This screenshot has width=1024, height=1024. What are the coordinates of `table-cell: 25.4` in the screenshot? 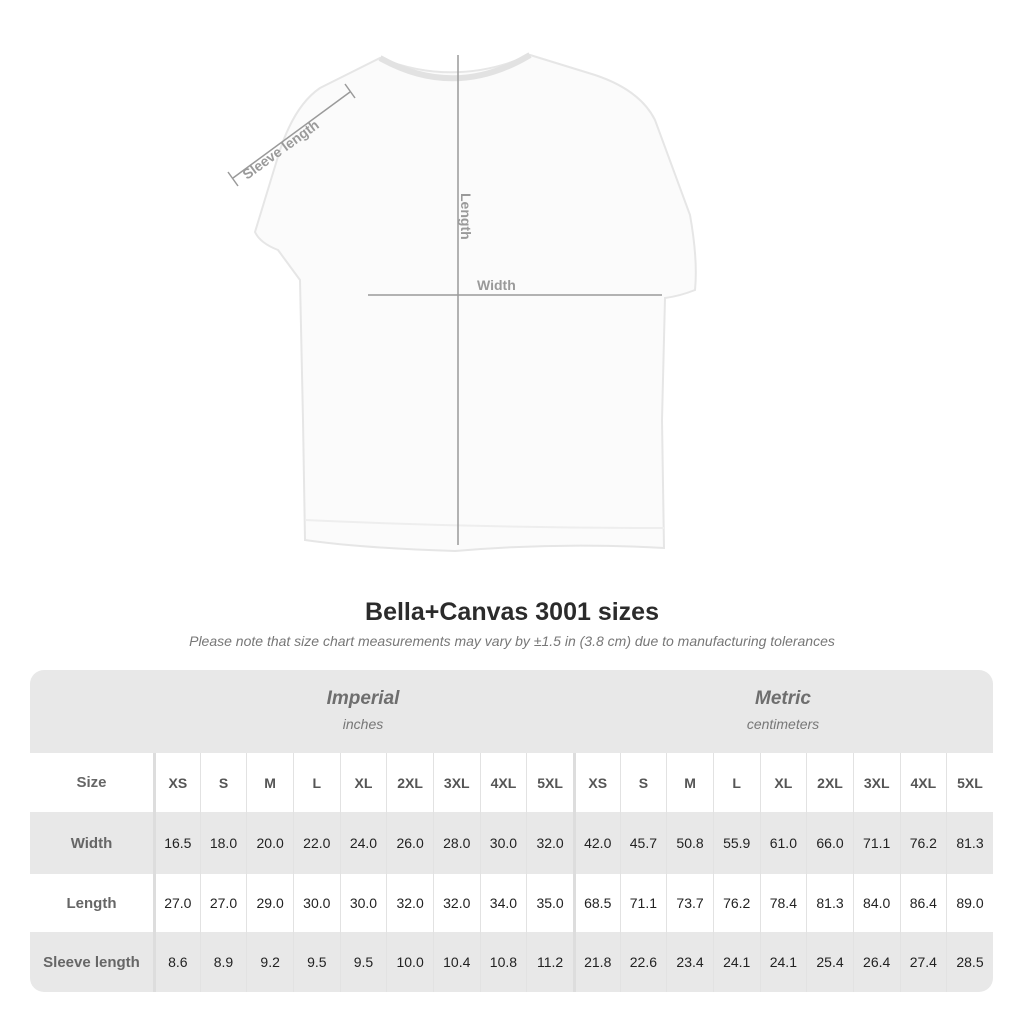 It's located at (829, 962).